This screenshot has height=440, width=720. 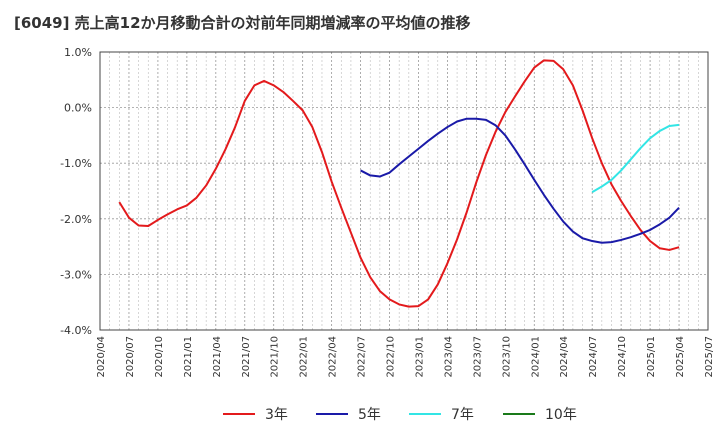 I want to click on chart-title: [6049] 売上高12か月移動合計の対前年同期増減率の平均値の推移, so click(x=242, y=23).